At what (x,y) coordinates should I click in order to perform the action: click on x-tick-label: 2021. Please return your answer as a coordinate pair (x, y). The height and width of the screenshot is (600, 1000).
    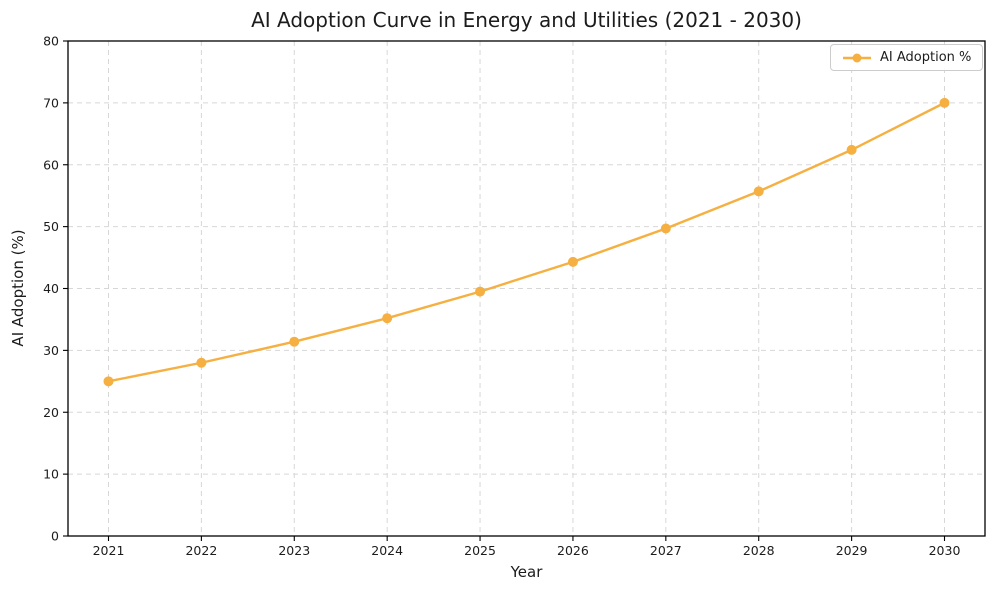
    Looking at the image, I should click on (109, 550).